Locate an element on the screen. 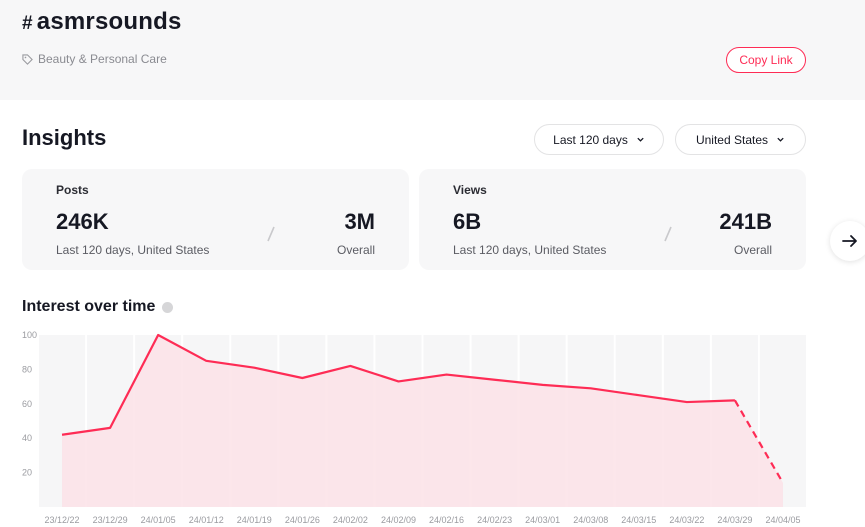  x-tick-label: 24/01/26 is located at coordinates (302, 520).